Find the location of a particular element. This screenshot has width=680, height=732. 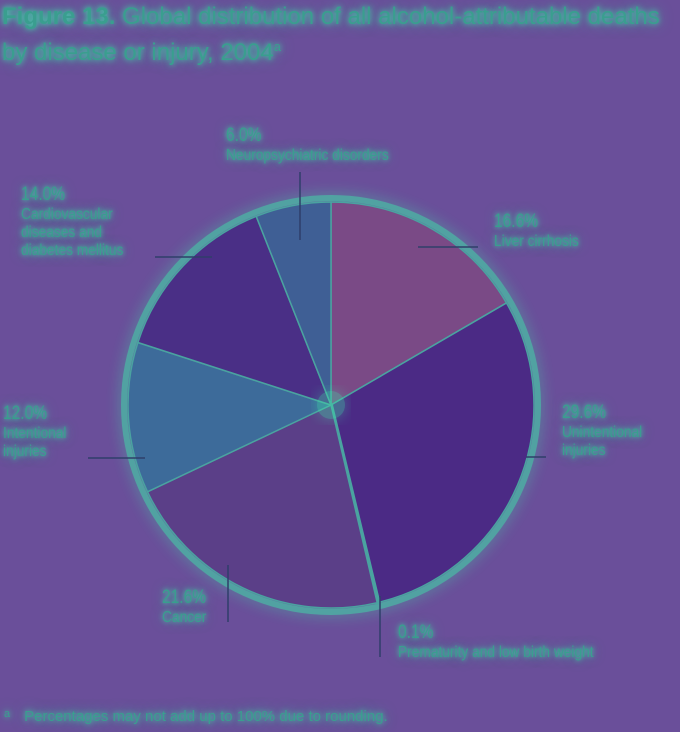

slice-category-label: Unintentional is located at coordinates (602, 432).